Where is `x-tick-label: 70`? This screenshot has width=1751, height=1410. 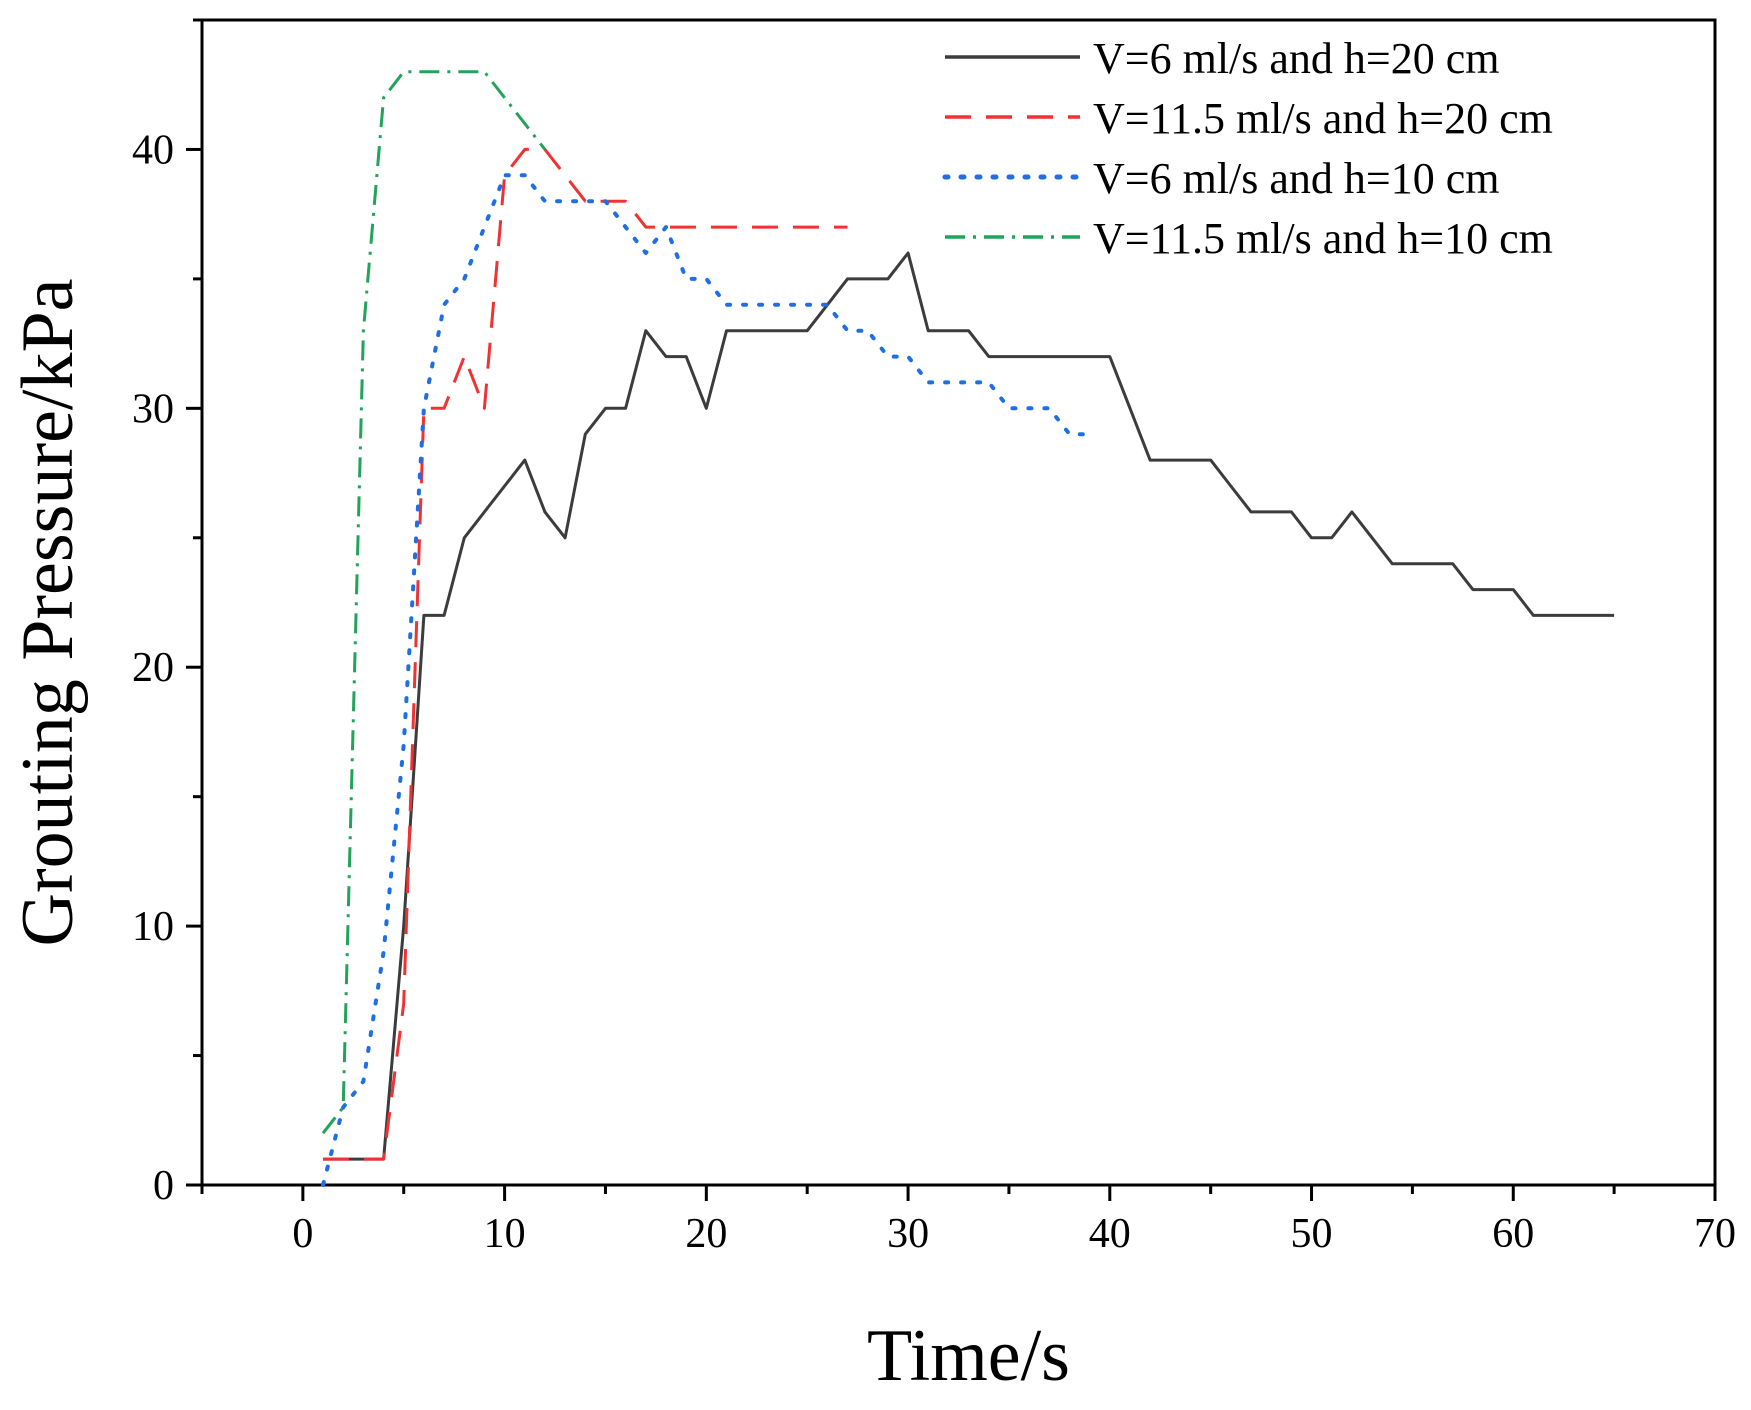 x-tick-label: 70 is located at coordinates (1715, 1234).